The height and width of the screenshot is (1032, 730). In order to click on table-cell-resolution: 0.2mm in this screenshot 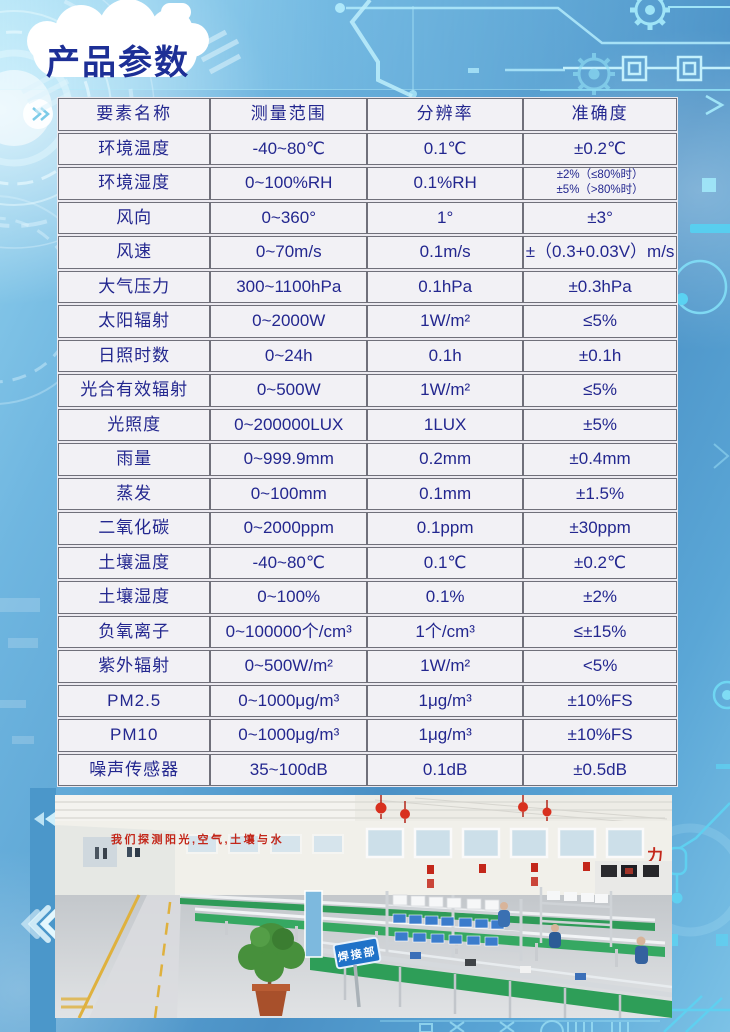, I will do `click(446, 459)`.